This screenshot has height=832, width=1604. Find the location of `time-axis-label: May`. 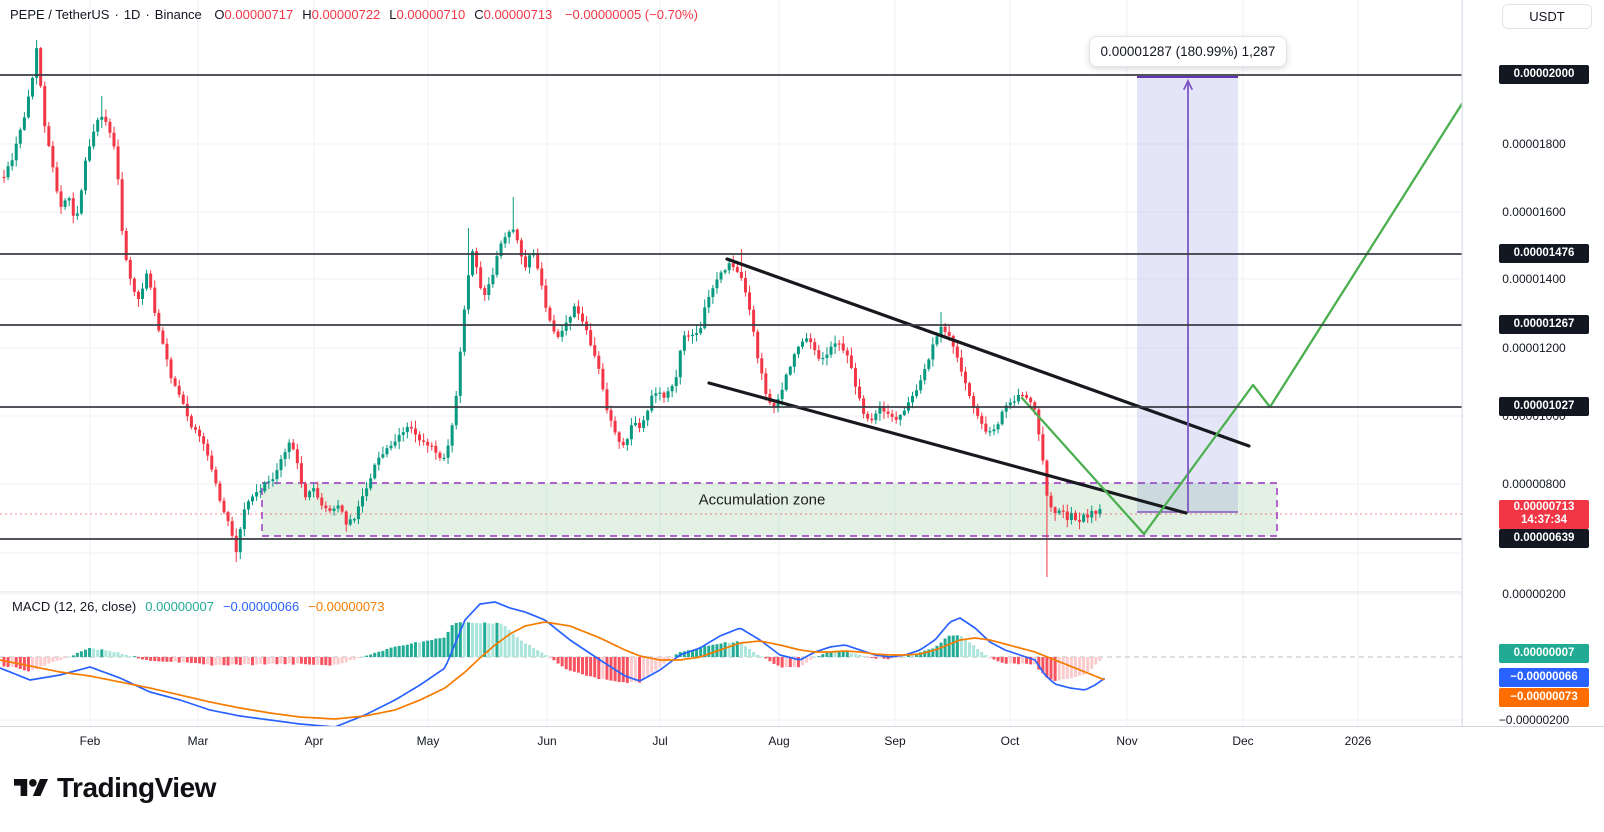

time-axis-label: May is located at coordinates (428, 741).